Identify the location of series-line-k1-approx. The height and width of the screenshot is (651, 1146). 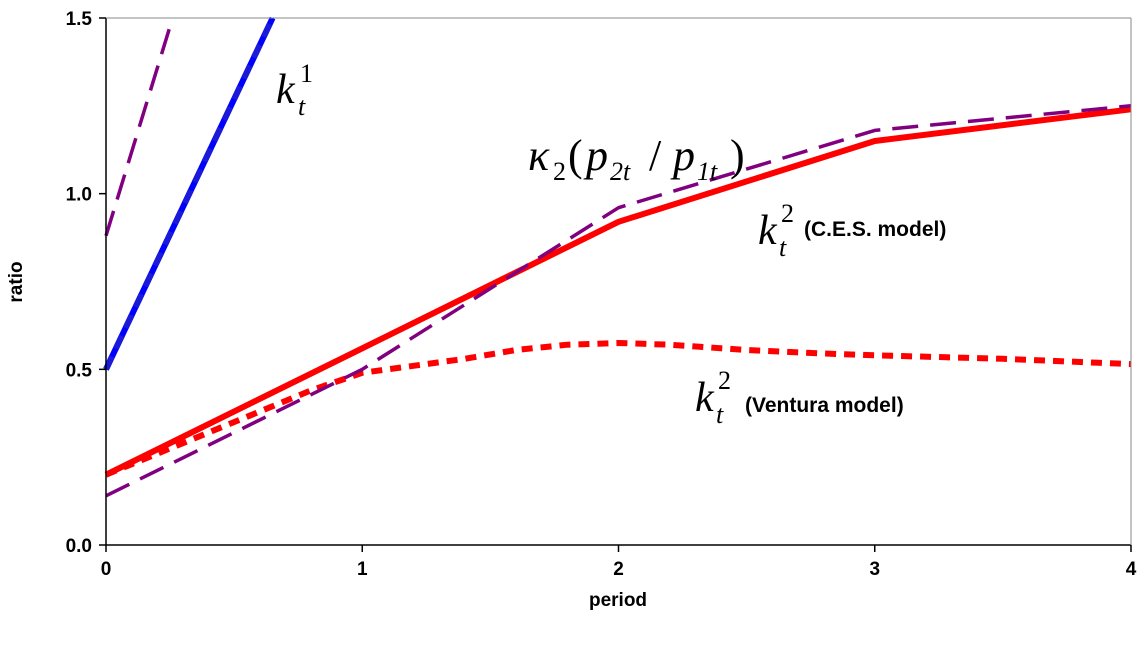
(189, 193).